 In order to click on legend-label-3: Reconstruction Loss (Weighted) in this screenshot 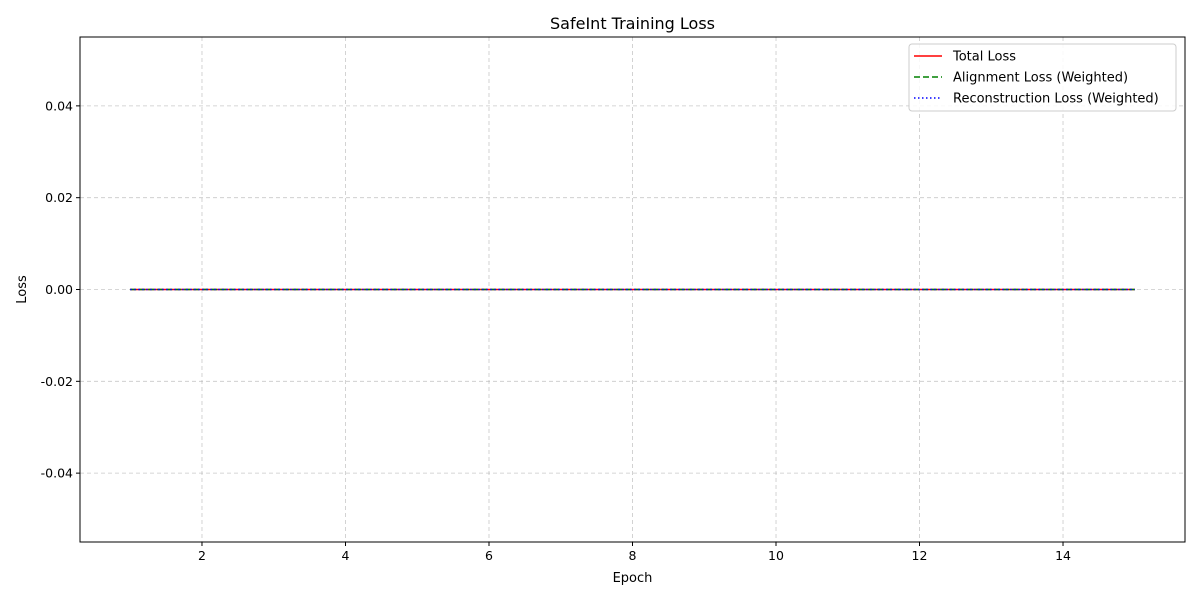, I will do `click(1056, 99)`.